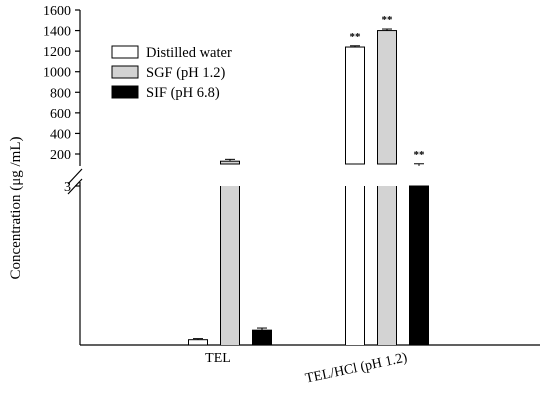 The width and height of the screenshot is (550, 406). What do you see at coordinates (60, 155) in the screenshot?
I see `y-tick-label: 200` at bounding box center [60, 155].